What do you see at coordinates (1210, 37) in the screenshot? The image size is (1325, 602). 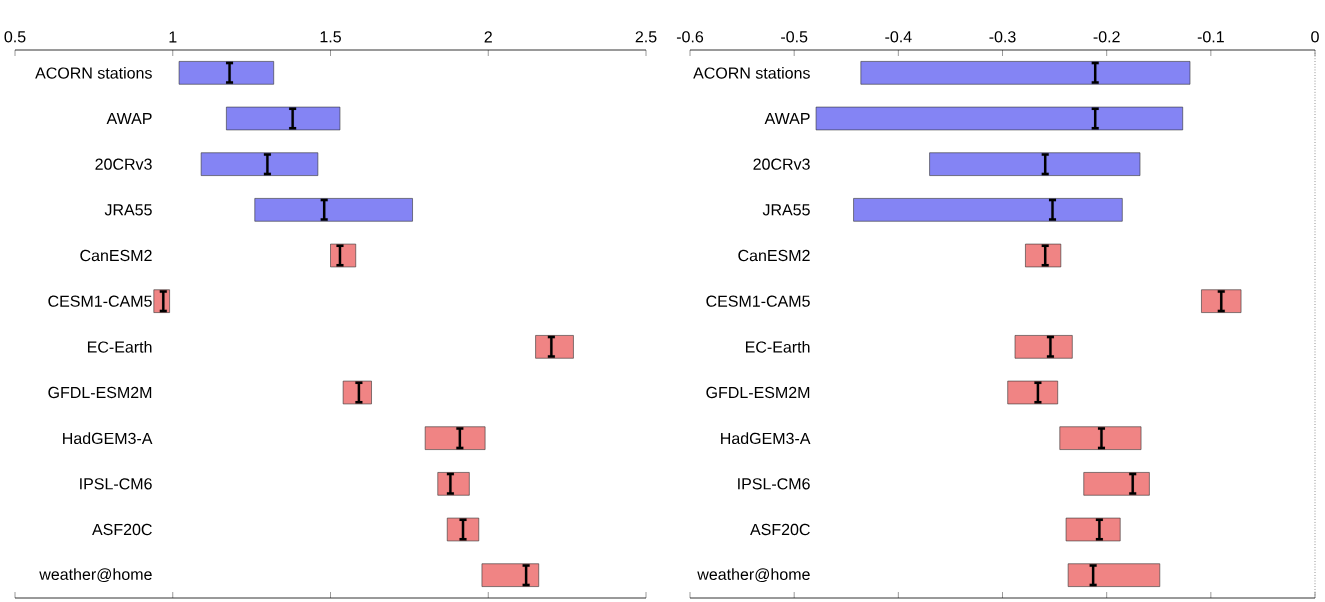 I see `x-tick-label: -0.1` at bounding box center [1210, 37].